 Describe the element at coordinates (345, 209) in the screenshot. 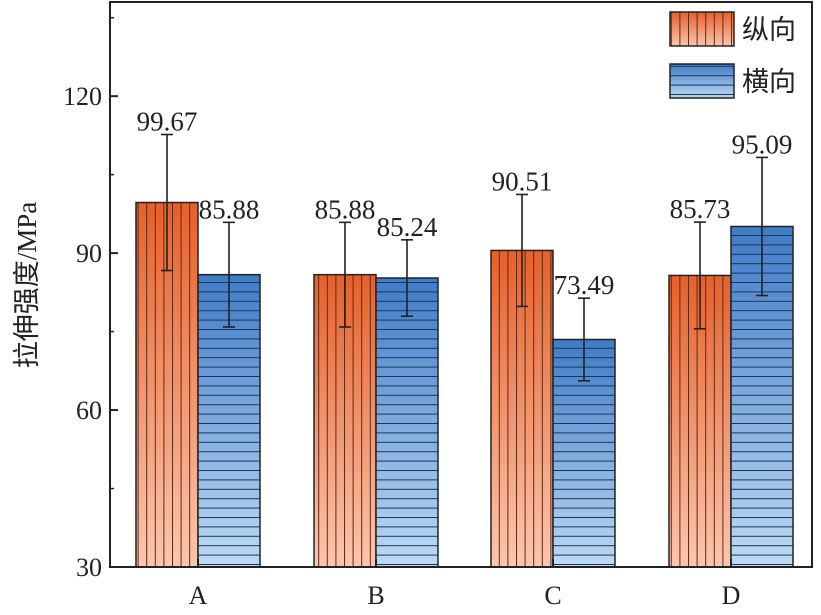

I see `data-label-bar-longitudinal-b: 85.88` at that location.